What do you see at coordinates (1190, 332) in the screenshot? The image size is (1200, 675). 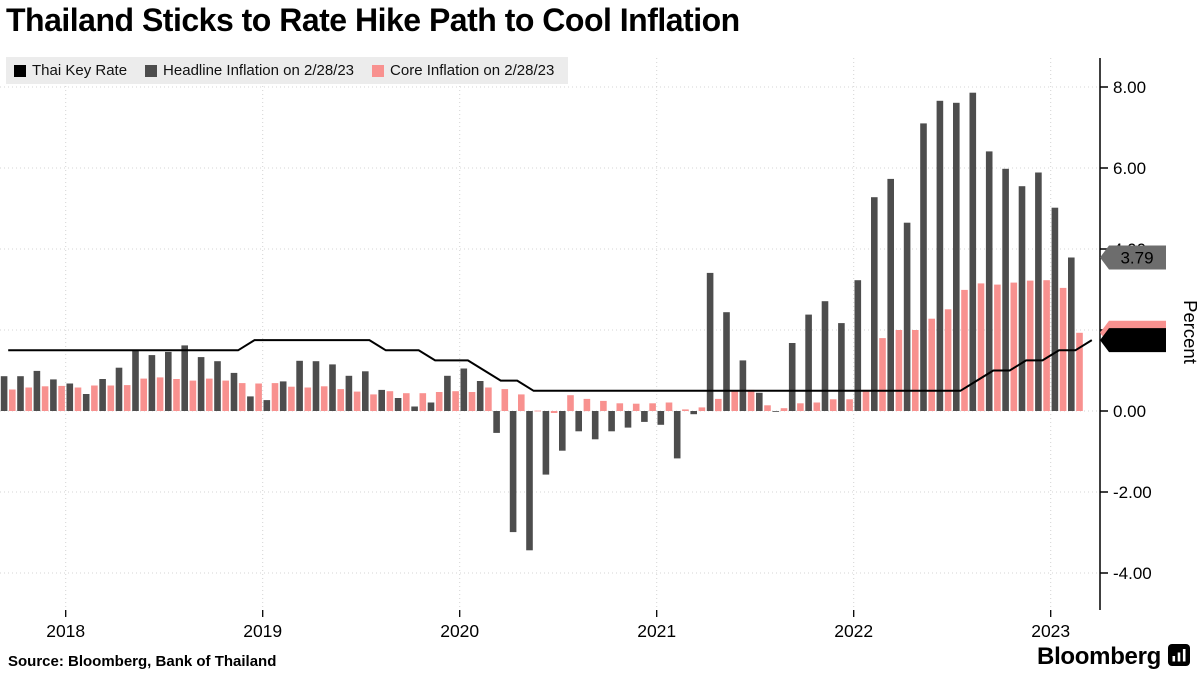 I see `y-axis-title: Percent` at bounding box center [1190, 332].